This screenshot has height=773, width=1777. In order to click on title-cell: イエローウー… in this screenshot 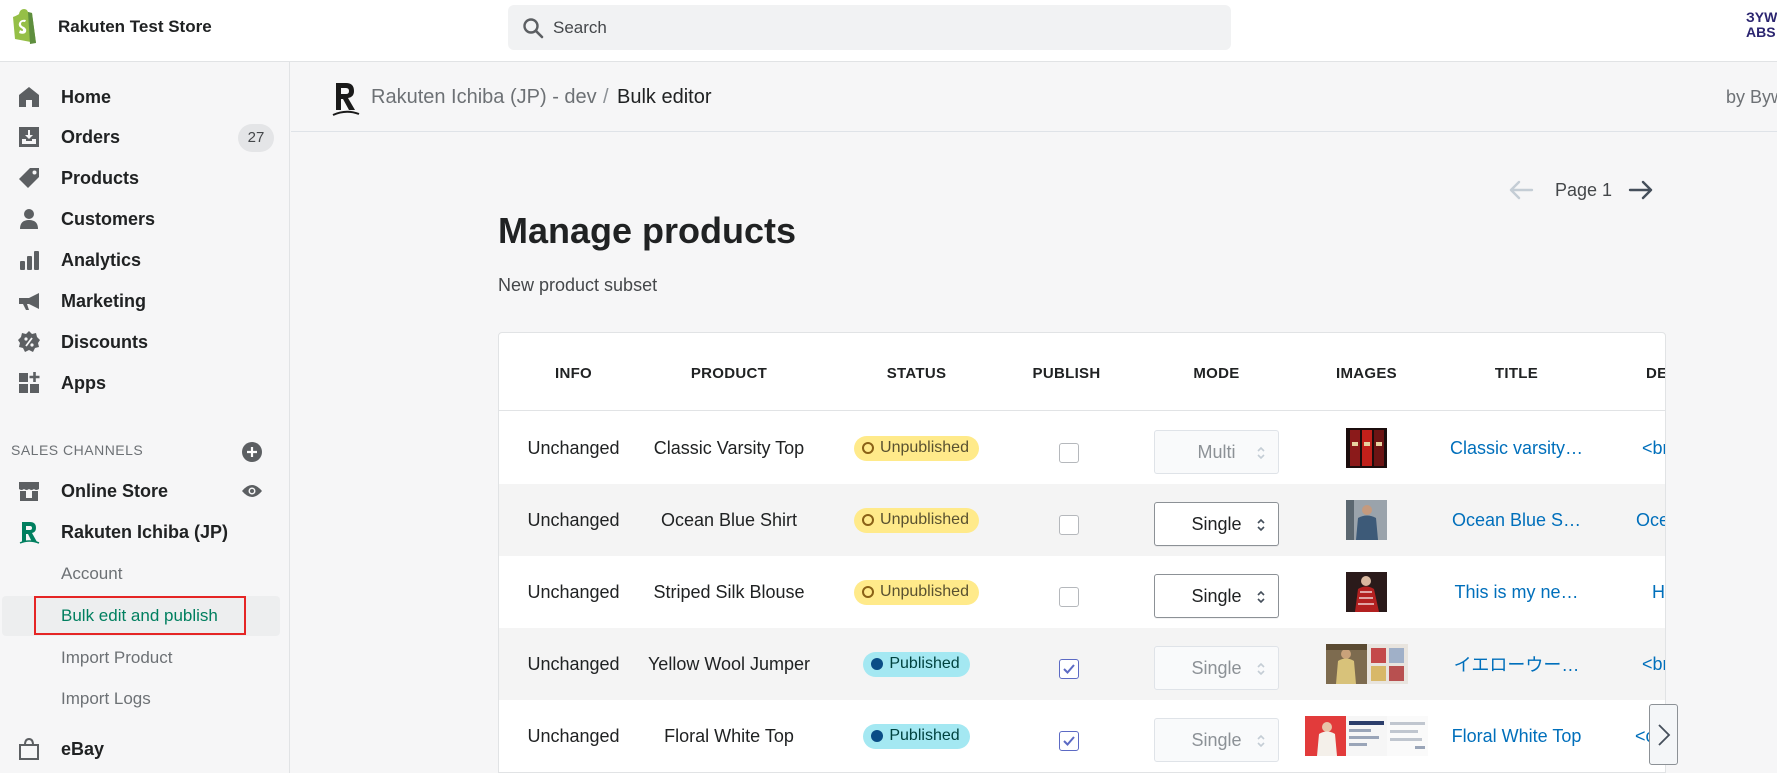, I will do `click(1516, 664)`.